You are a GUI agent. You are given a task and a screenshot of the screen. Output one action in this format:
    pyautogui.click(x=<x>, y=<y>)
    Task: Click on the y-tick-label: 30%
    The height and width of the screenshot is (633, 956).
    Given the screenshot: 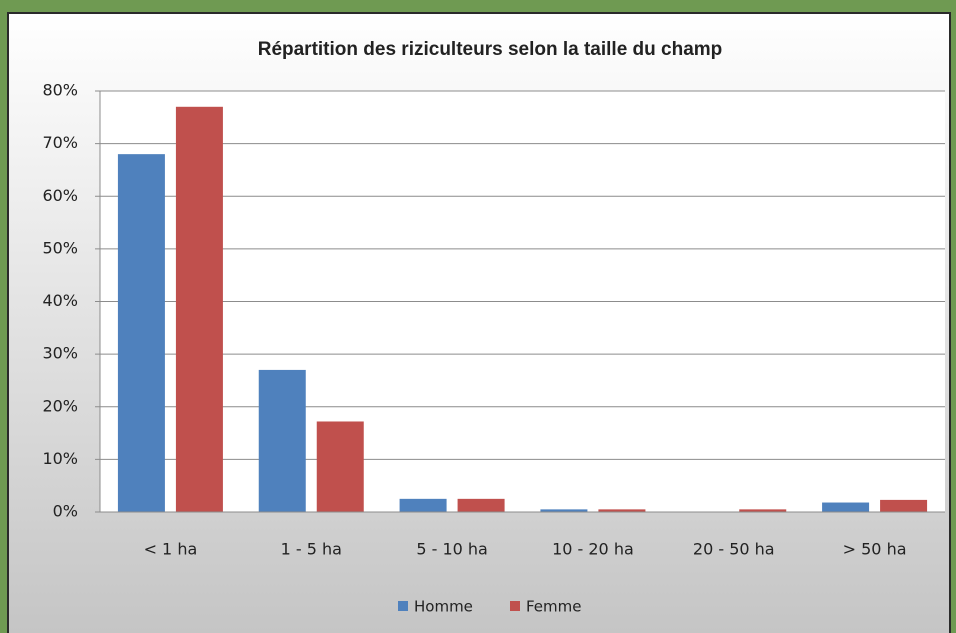 What is the action you would take?
    pyautogui.click(x=60, y=353)
    